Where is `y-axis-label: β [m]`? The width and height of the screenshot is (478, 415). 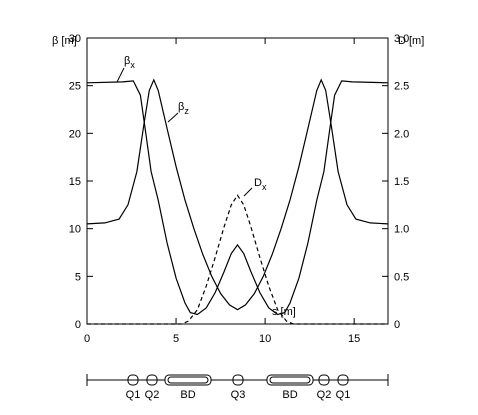 y-axis-label: β [m] is located at coordinates (64, 41).